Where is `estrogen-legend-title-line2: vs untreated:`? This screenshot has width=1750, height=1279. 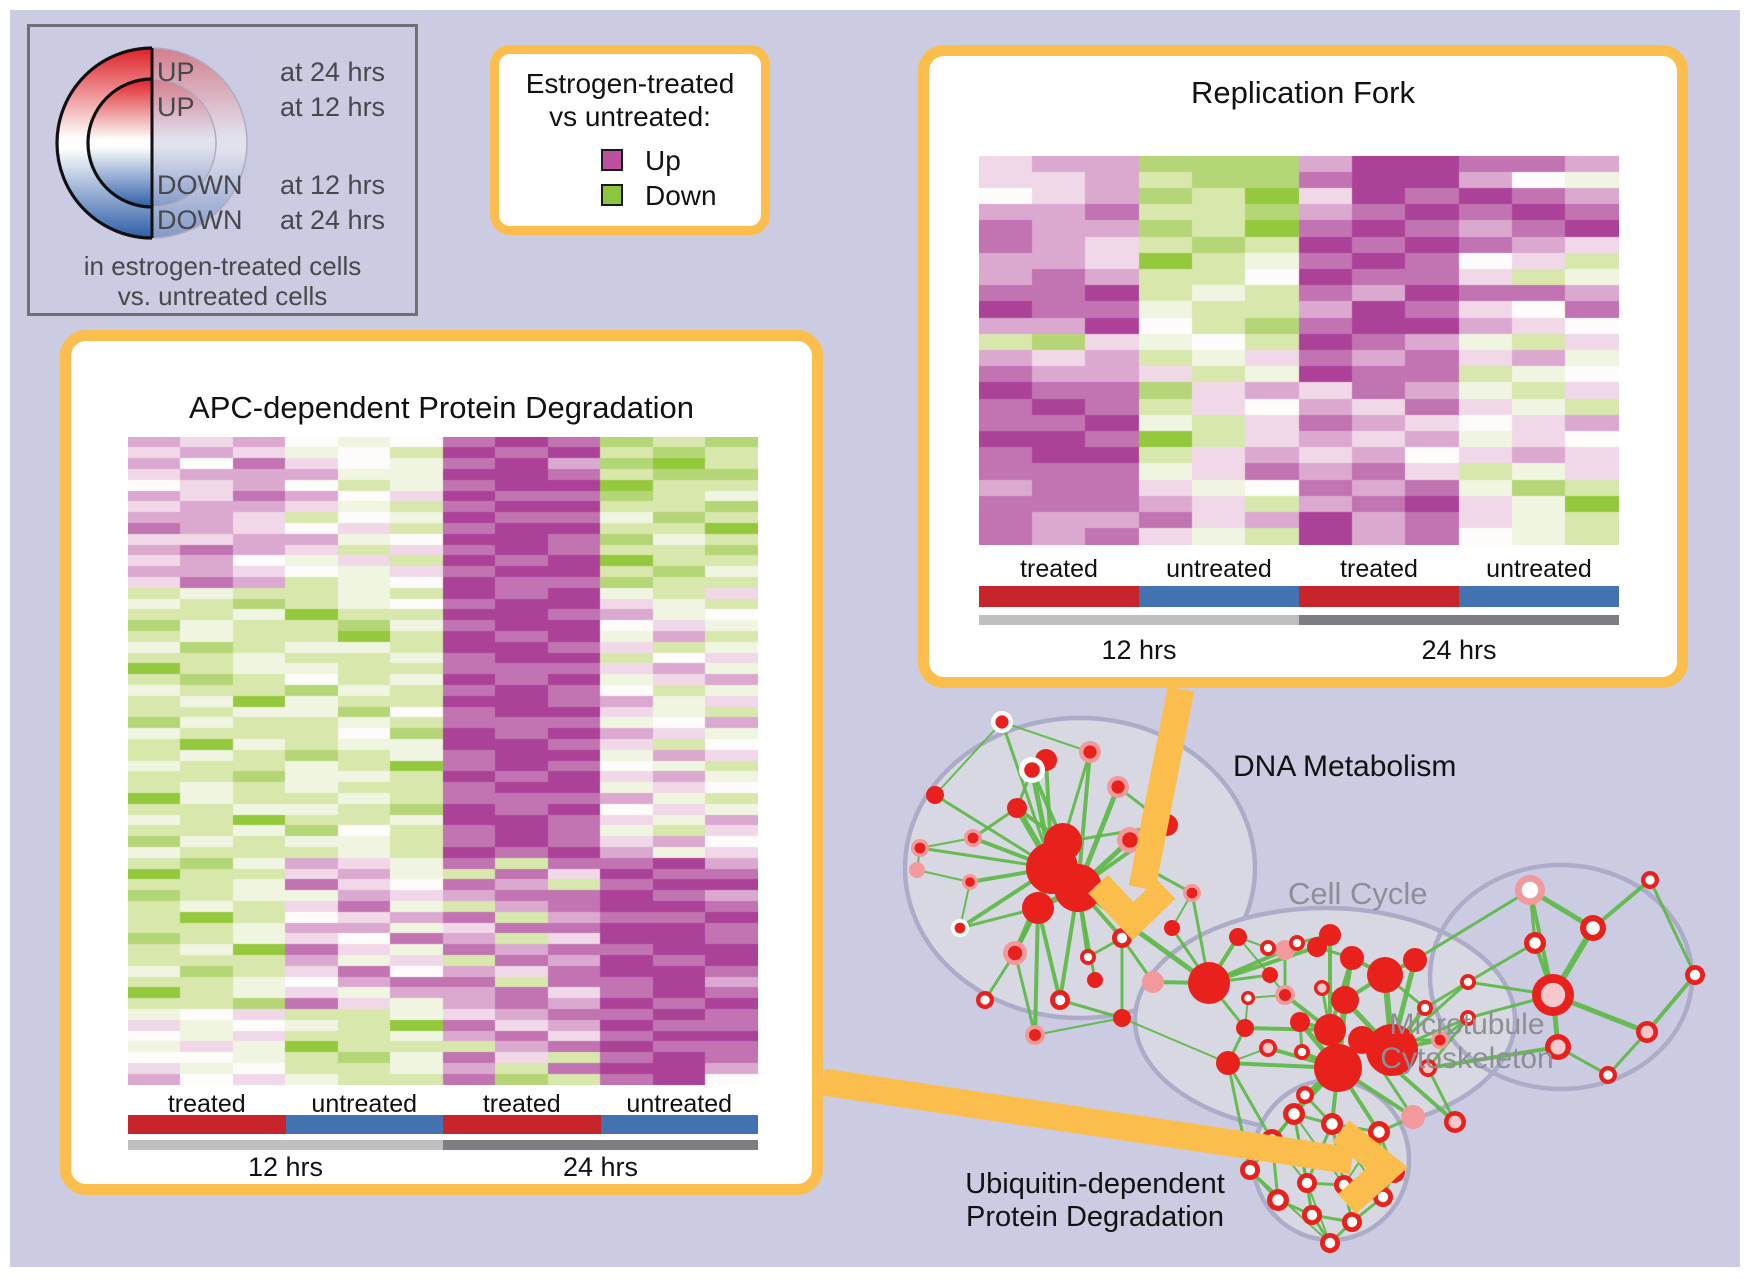
estrogen-legend-title-line2: vs untreated: is located at coordinates (630, 116).